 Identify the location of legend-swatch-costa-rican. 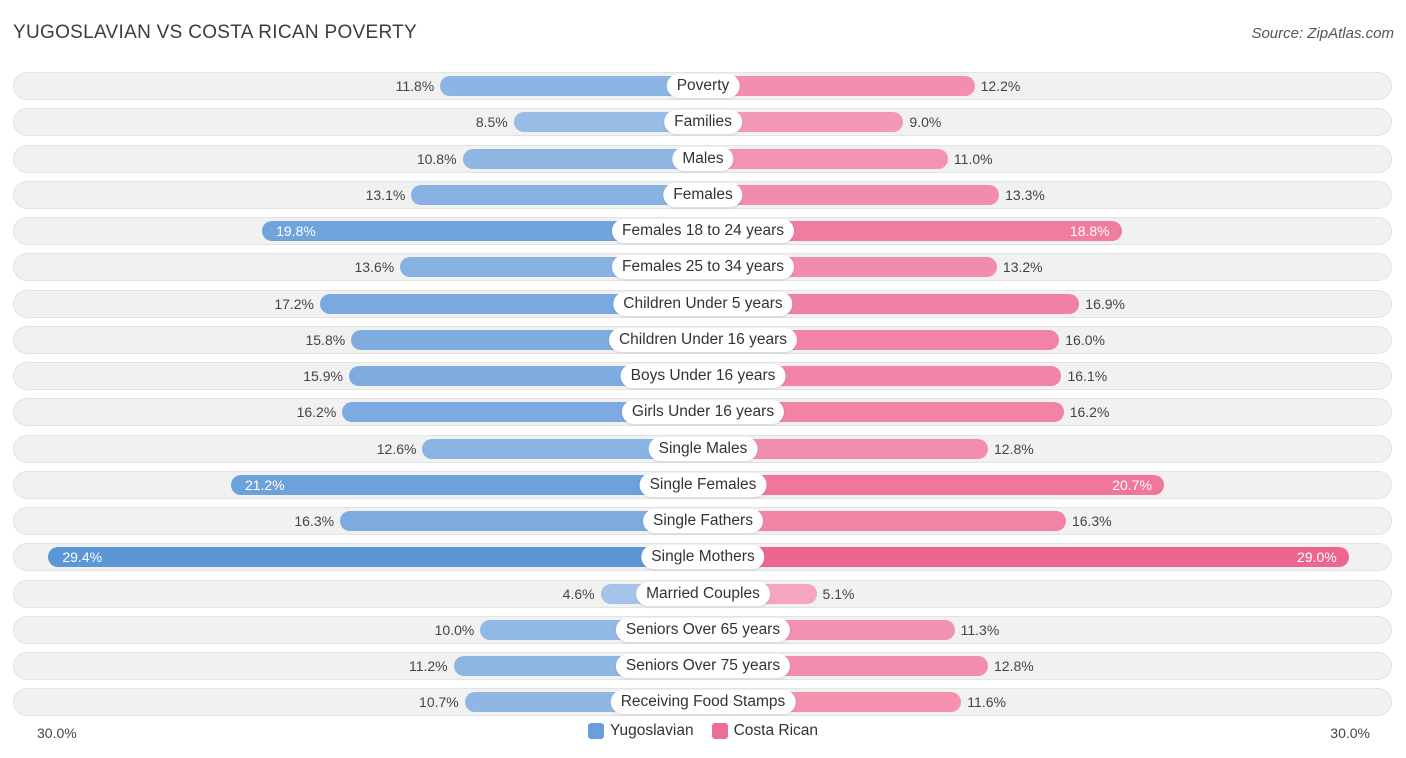
(719, 731).